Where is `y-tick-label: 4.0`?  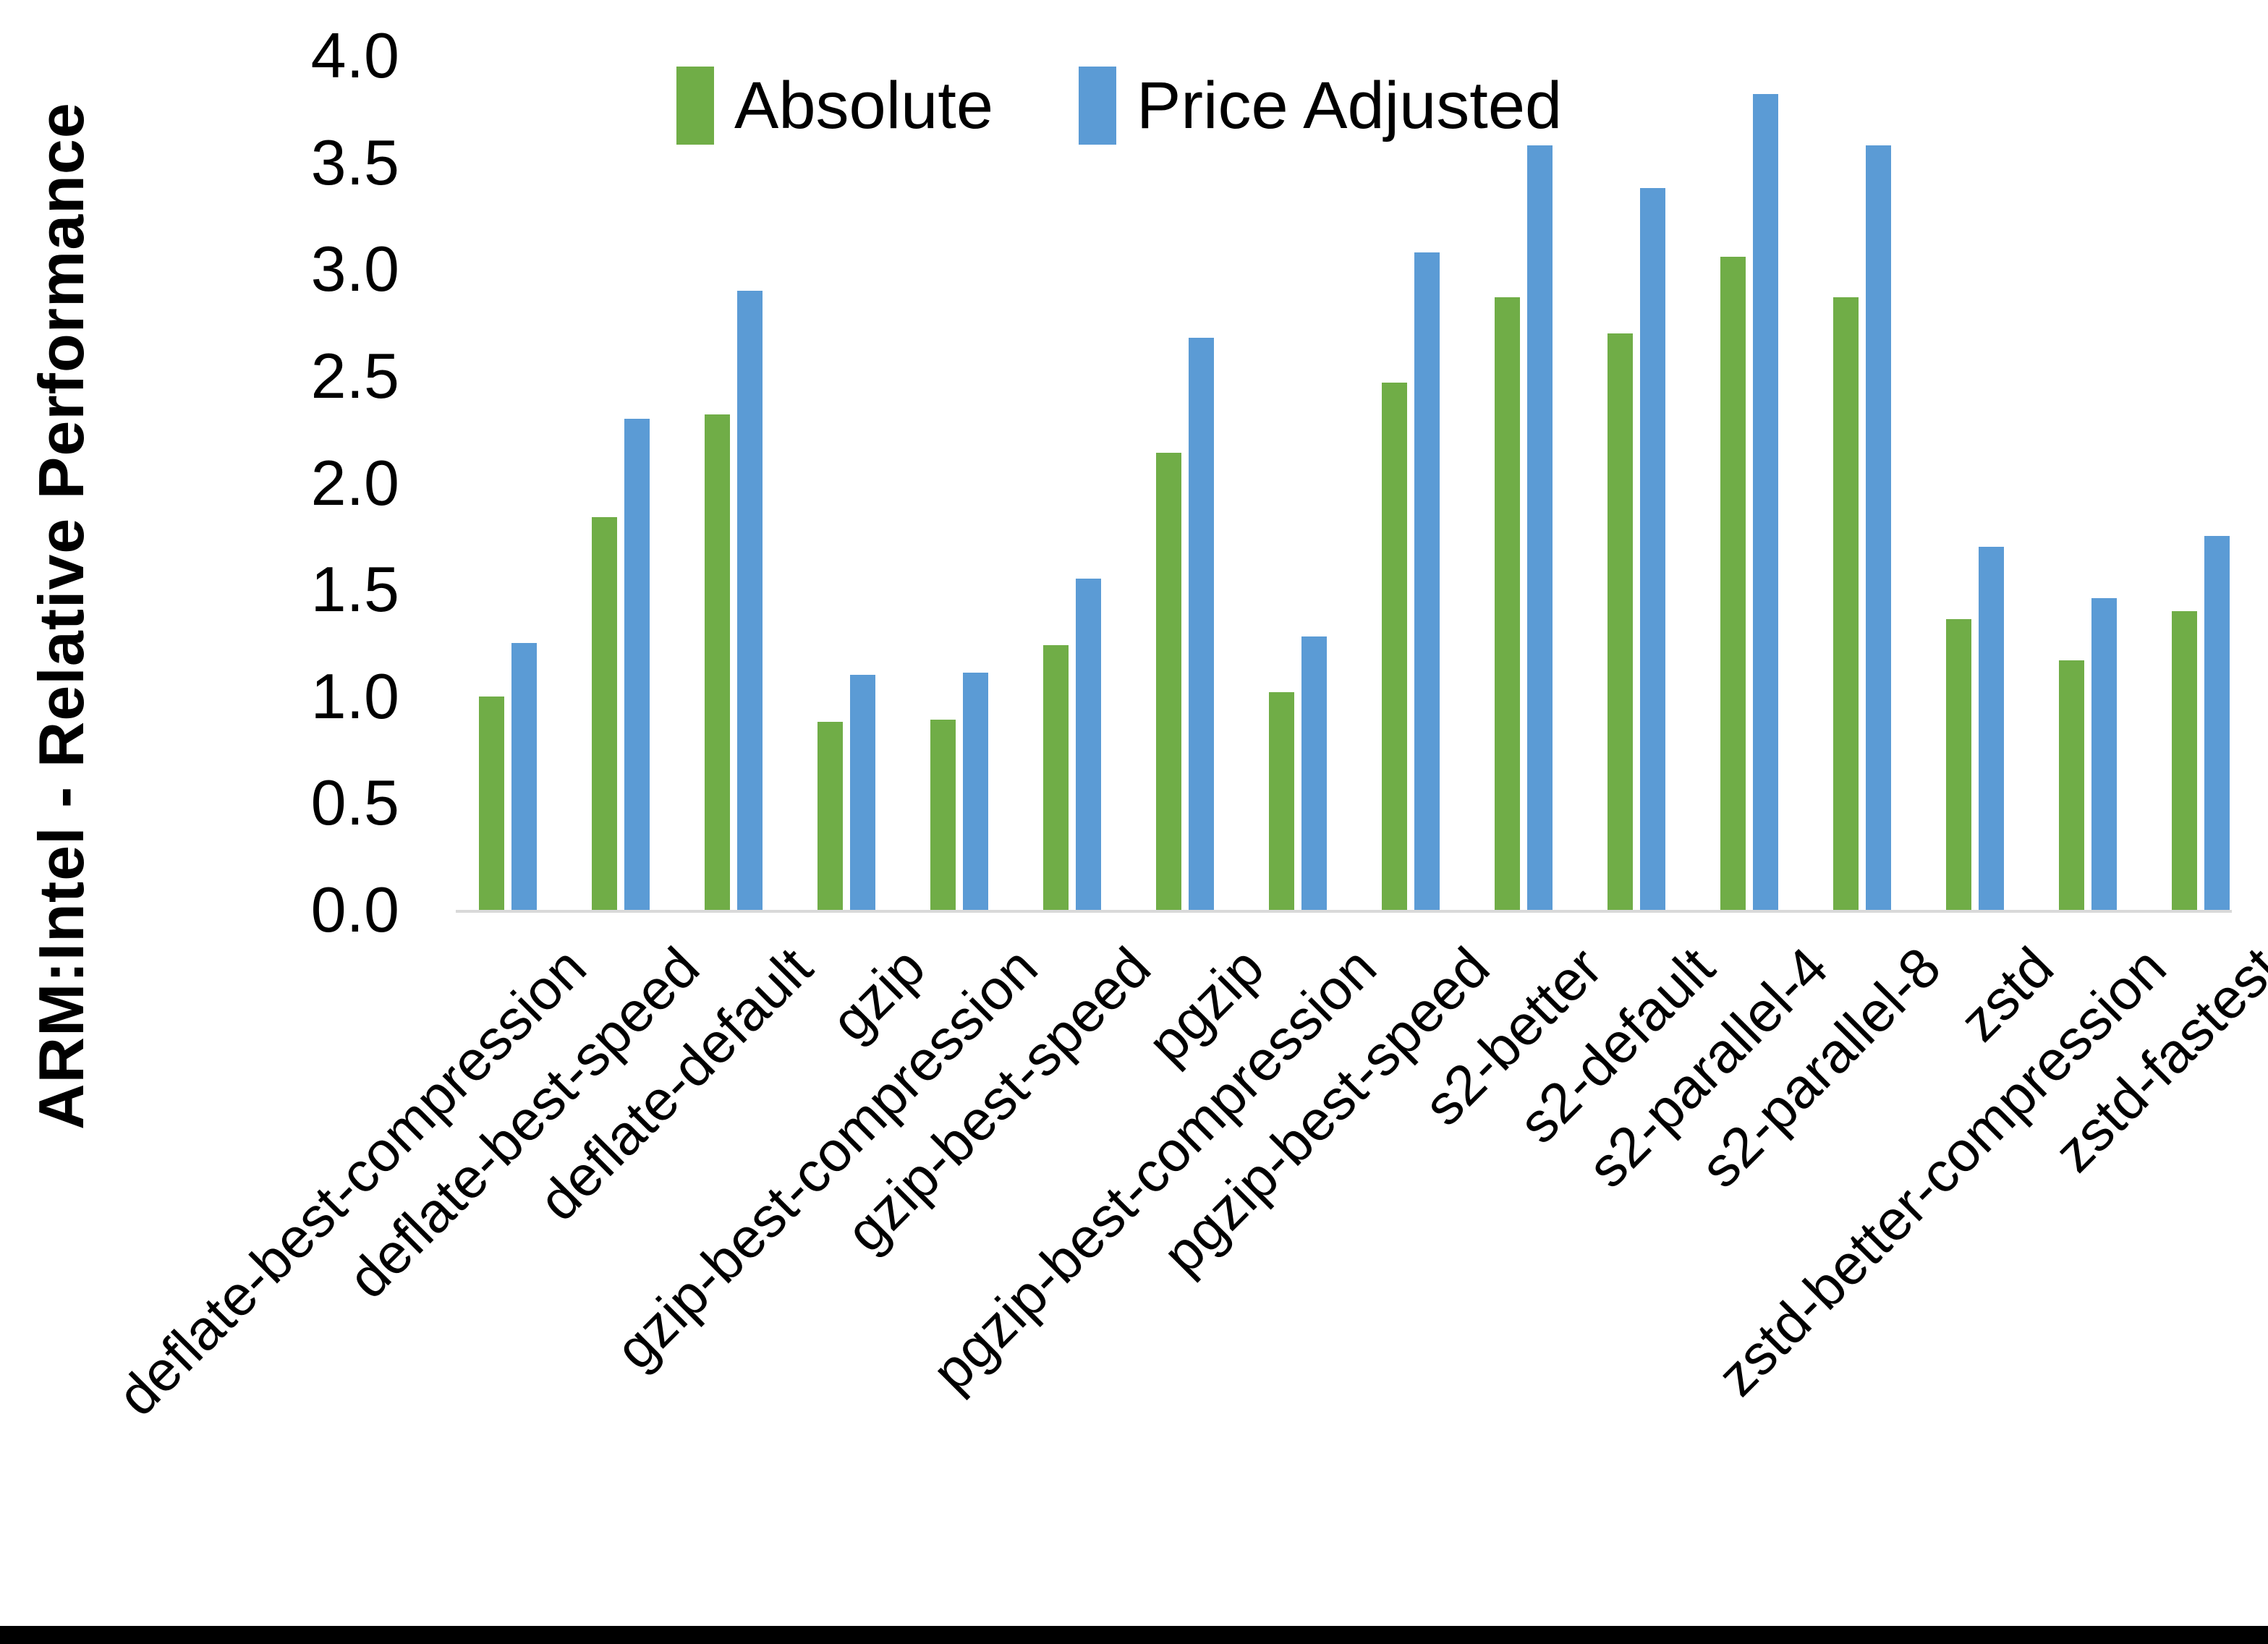
y-tick-label: 4.0 is located at coordinates (354, 55).